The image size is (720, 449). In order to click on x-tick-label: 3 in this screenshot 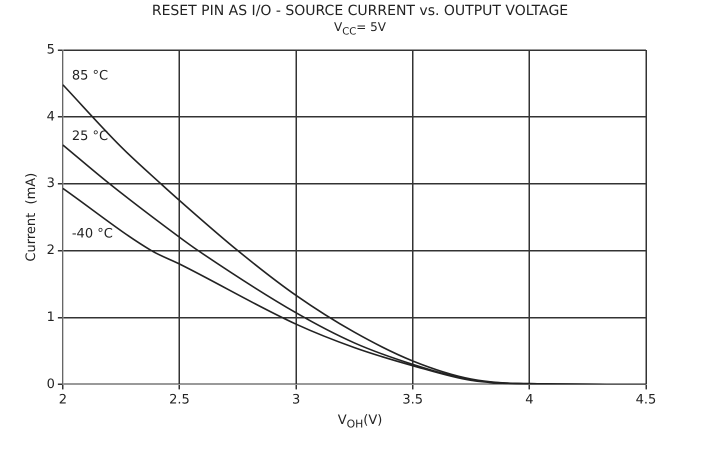, I will do `click(296, 400)`.